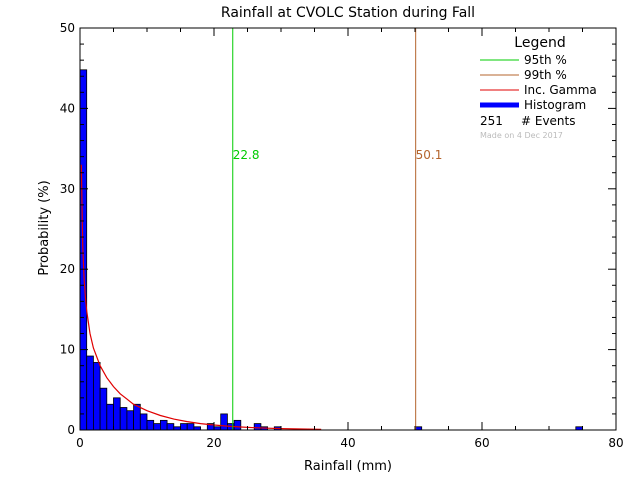 This screenshot has height=480, width=640. What do you see at coordinates (213, 443) in the screenshot?
I see `x-tick-label: 20` at bounding box center [213, 443].